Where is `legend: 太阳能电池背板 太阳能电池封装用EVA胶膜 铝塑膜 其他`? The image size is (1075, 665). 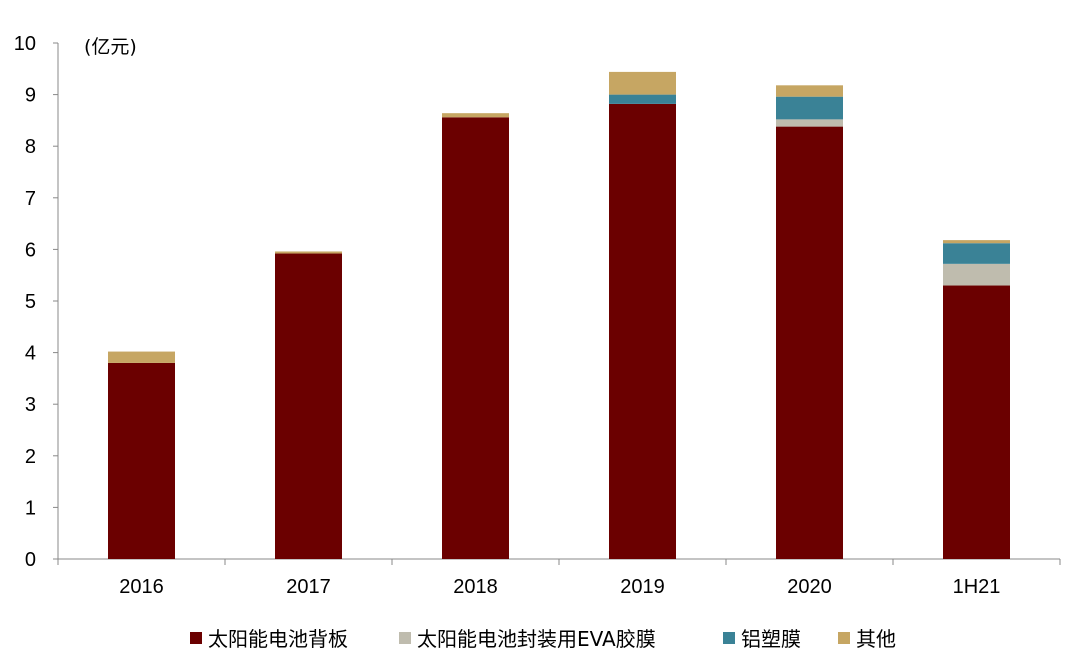
legend: 太阳能电池背板 太阳能电池封装用EVA胶膜 铝塑膜 其他 is located at coordinates (543, 639).